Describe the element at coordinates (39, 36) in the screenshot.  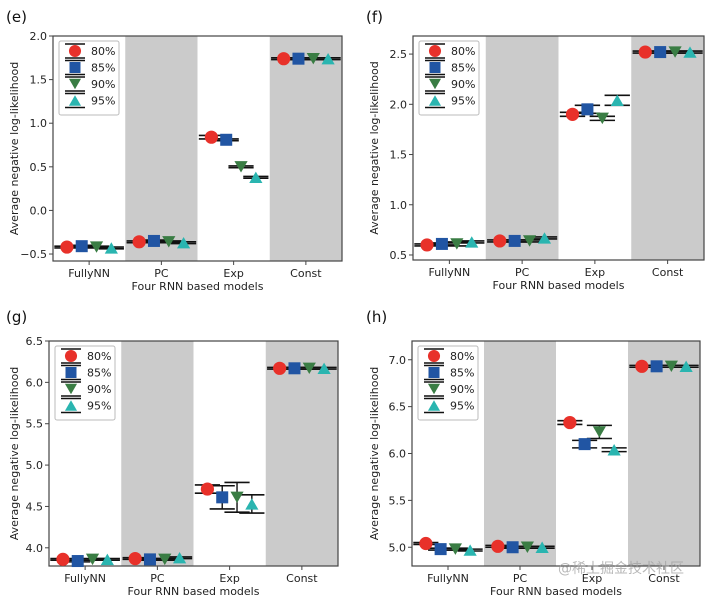
I see `y-tick-label: 2.0` at that location.